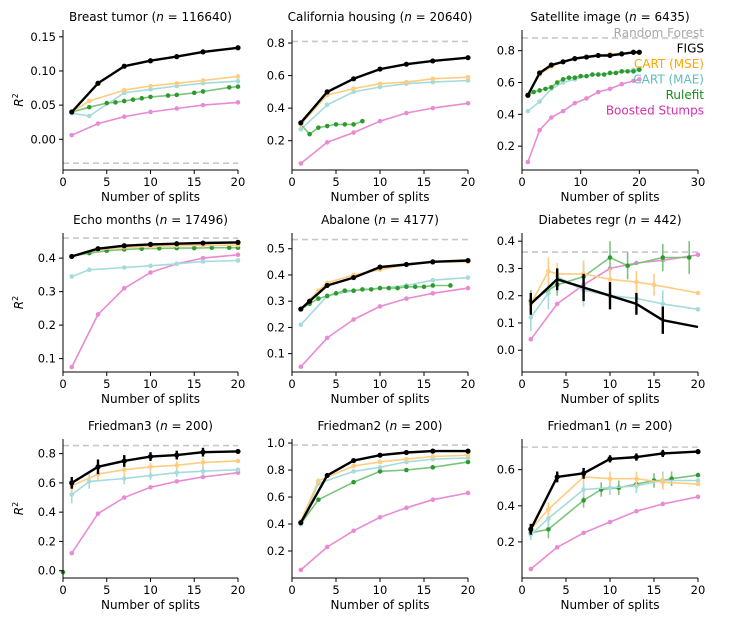 Image resolution: width=747 pixels, height=623 pixels. I want to click on panel-title-n: = 20640), so click(442, 17).